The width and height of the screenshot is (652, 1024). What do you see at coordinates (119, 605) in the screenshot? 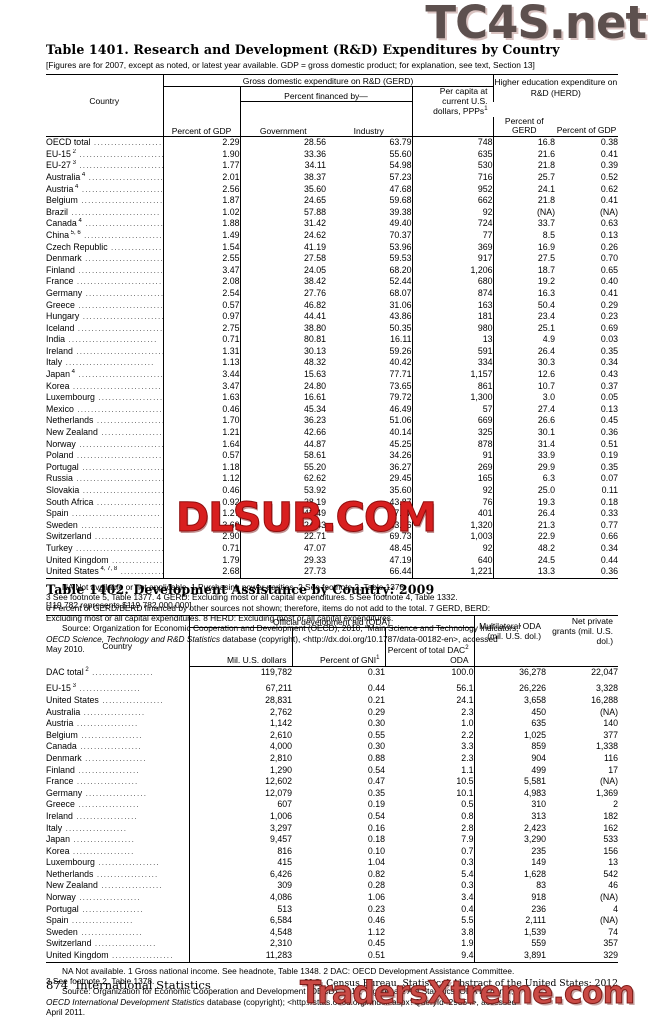
I see `table-1402-headnote: [119,782 represents $119,782,000,000]` at bounding box center [119, 605].